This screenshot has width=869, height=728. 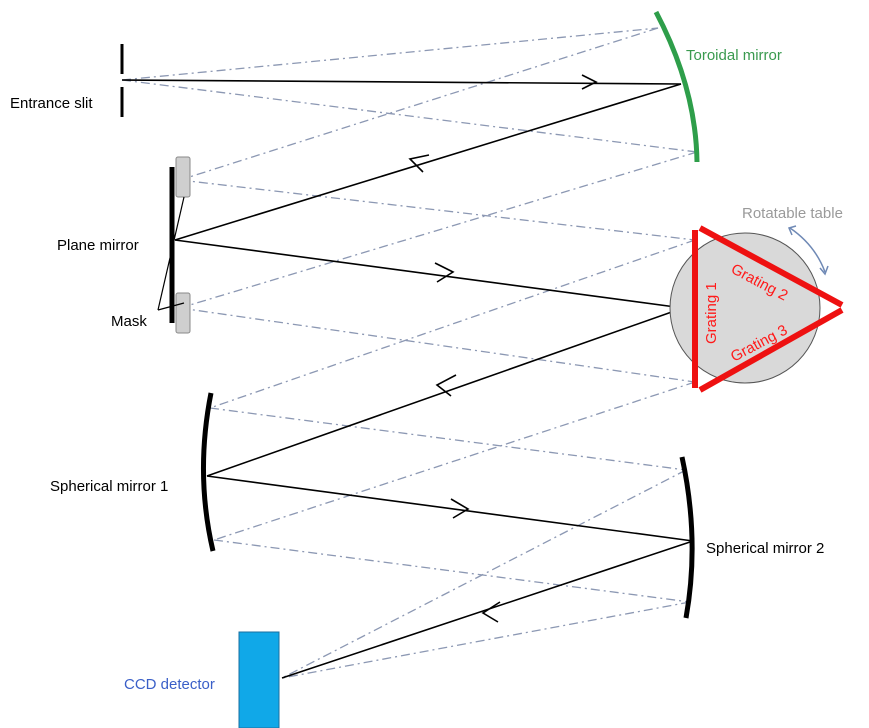 I want to click on label-grating-1: Grating 1, so click(x=711, y=313).